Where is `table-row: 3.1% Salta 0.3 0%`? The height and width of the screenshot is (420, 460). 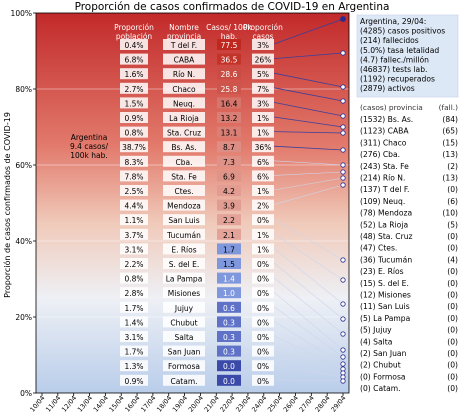
table-row: 3.1% Salta 0.3 0% is located at coordinates (197, 336).